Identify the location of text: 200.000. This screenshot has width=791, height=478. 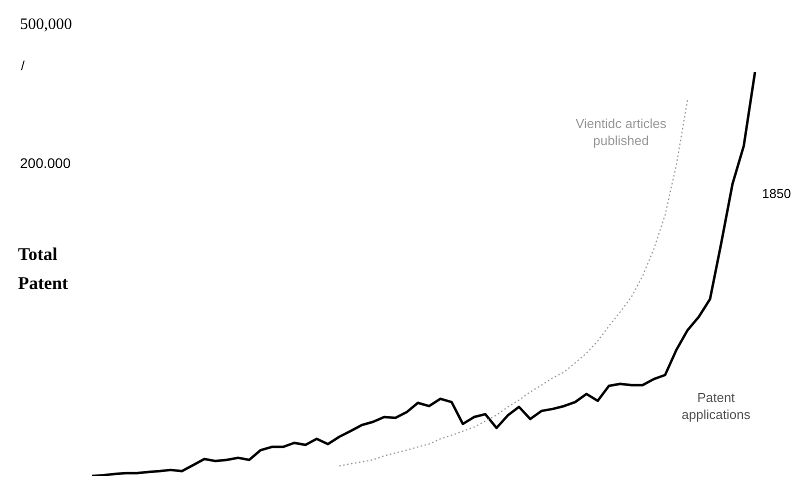
(45, 163).